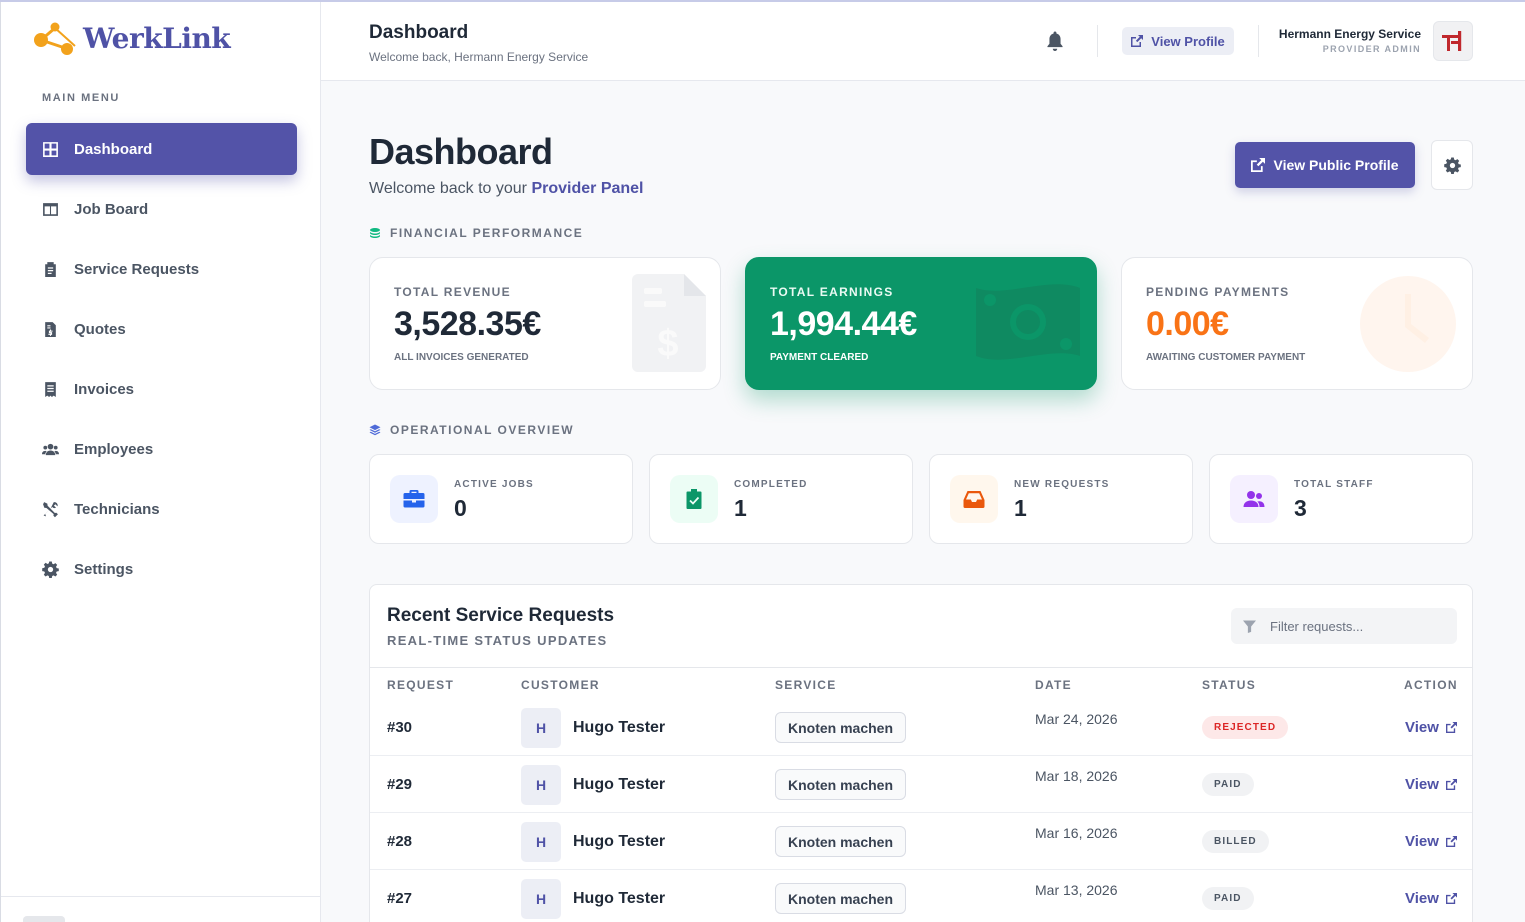 Image resolution: width=1525 pixels, height=922 pixels. I want to click on card-label: PENDING PAYMENTS, so click(1218, 292).